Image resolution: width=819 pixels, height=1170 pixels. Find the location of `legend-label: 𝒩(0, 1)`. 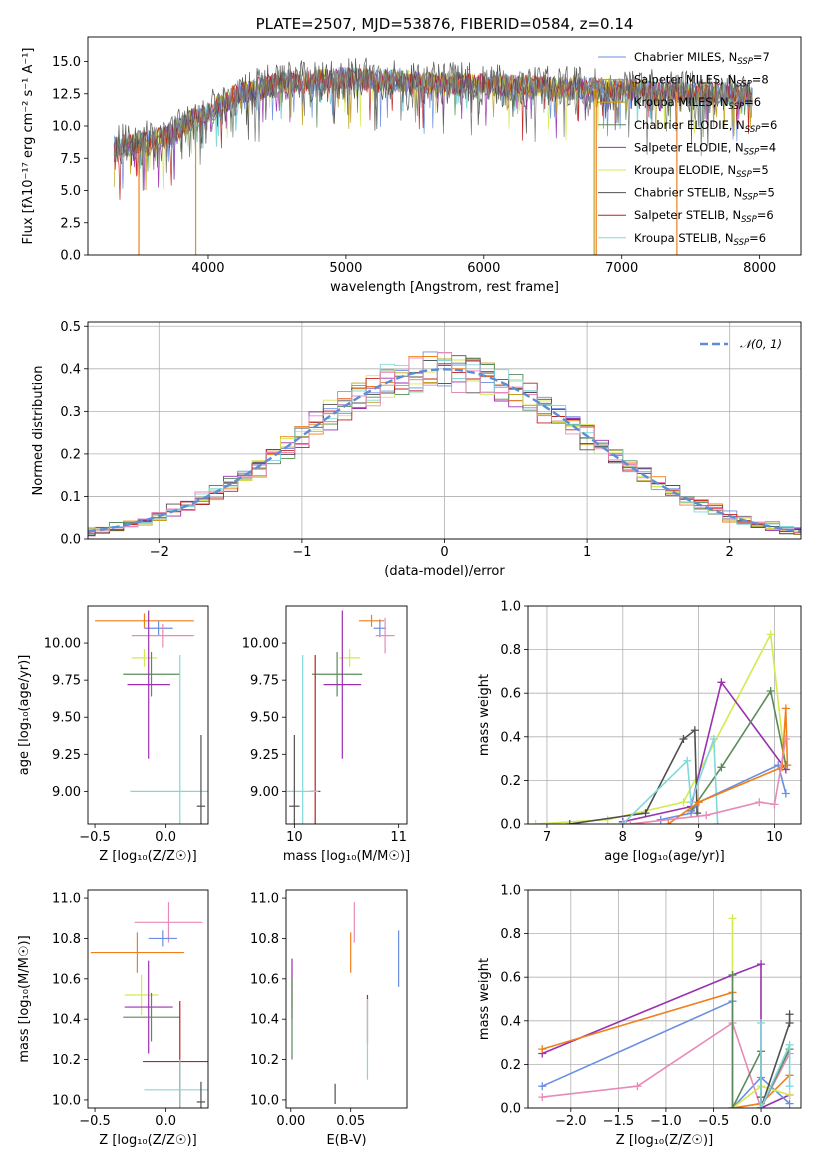

legend-label: 𝒩(0, 1) is located at coordinates (761, 344).